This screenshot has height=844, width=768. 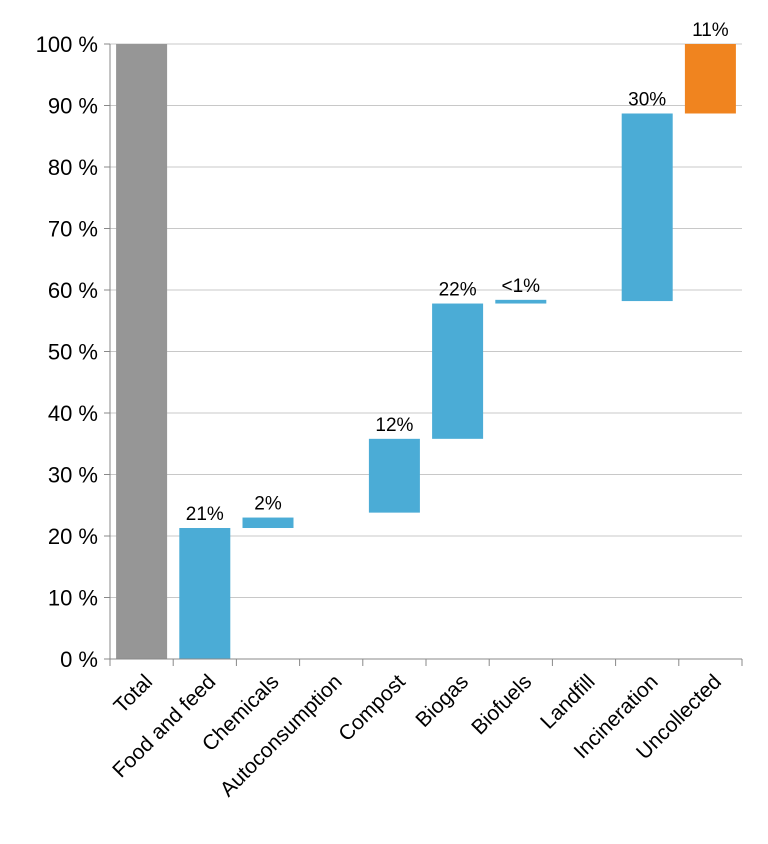 What do you see at coordinates (394, 475) in the screenshot?
I see `bar-compost` at bounding box center [394, 475].